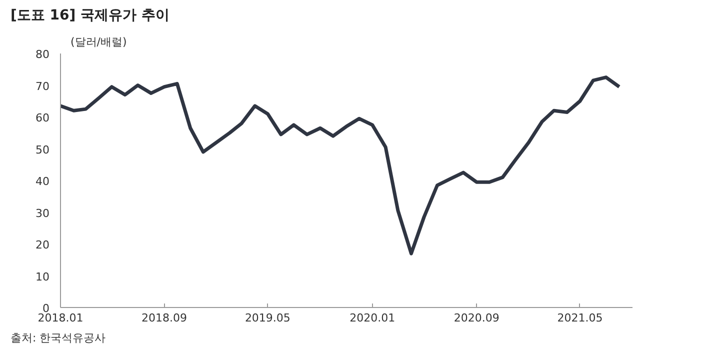 This screenshot has width=722, height=349. What do you see at coordinates (43, 181) in the screenshot?
I see `y-tick-label: 40` at bounding box center [43, 181].